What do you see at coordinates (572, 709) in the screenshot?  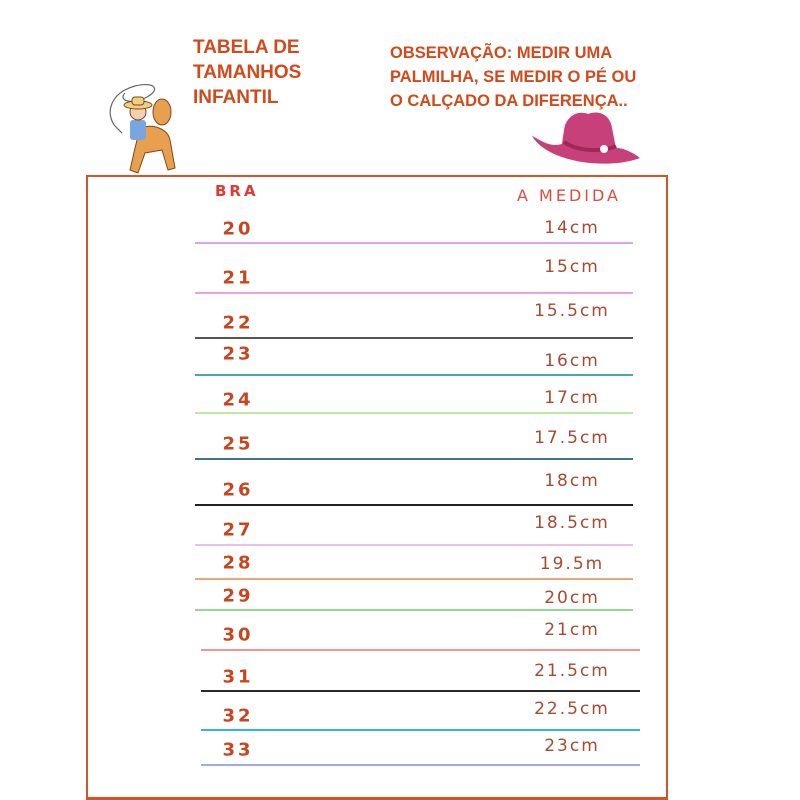 I see `size-measure: 22.5cm` at bounding box center [572, 709].